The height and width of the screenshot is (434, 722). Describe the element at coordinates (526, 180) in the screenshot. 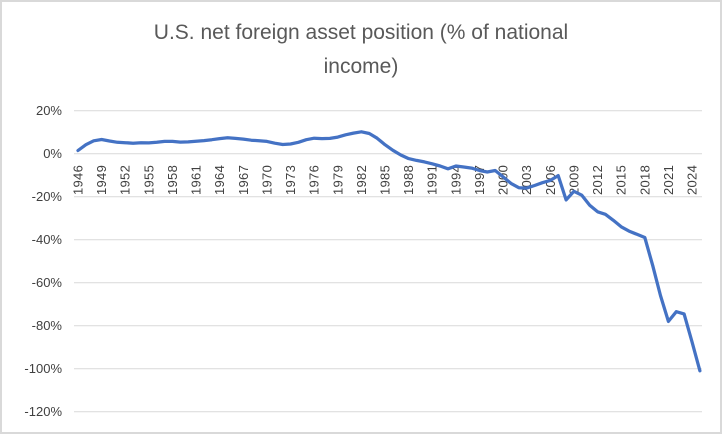

I see `x-axis-tick-label: 2003` at that location.